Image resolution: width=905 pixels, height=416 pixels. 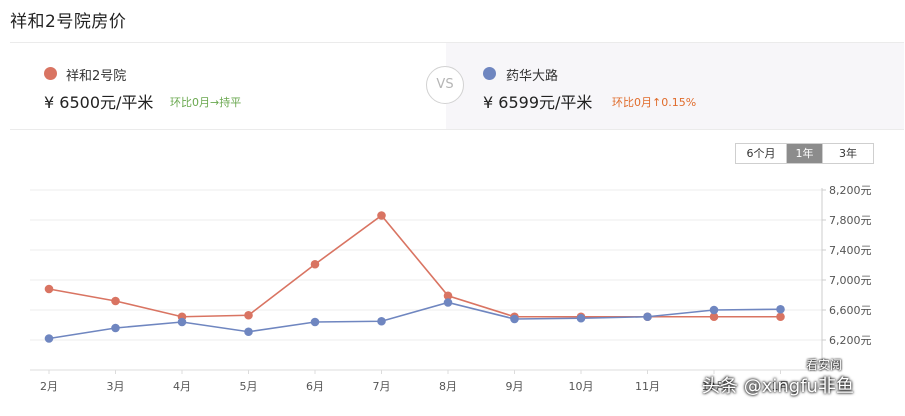 What do you see at coordinates (106, 102) in the screenshot?
I see `price-value: 6500元/平米` at bounding box center [106, 102].